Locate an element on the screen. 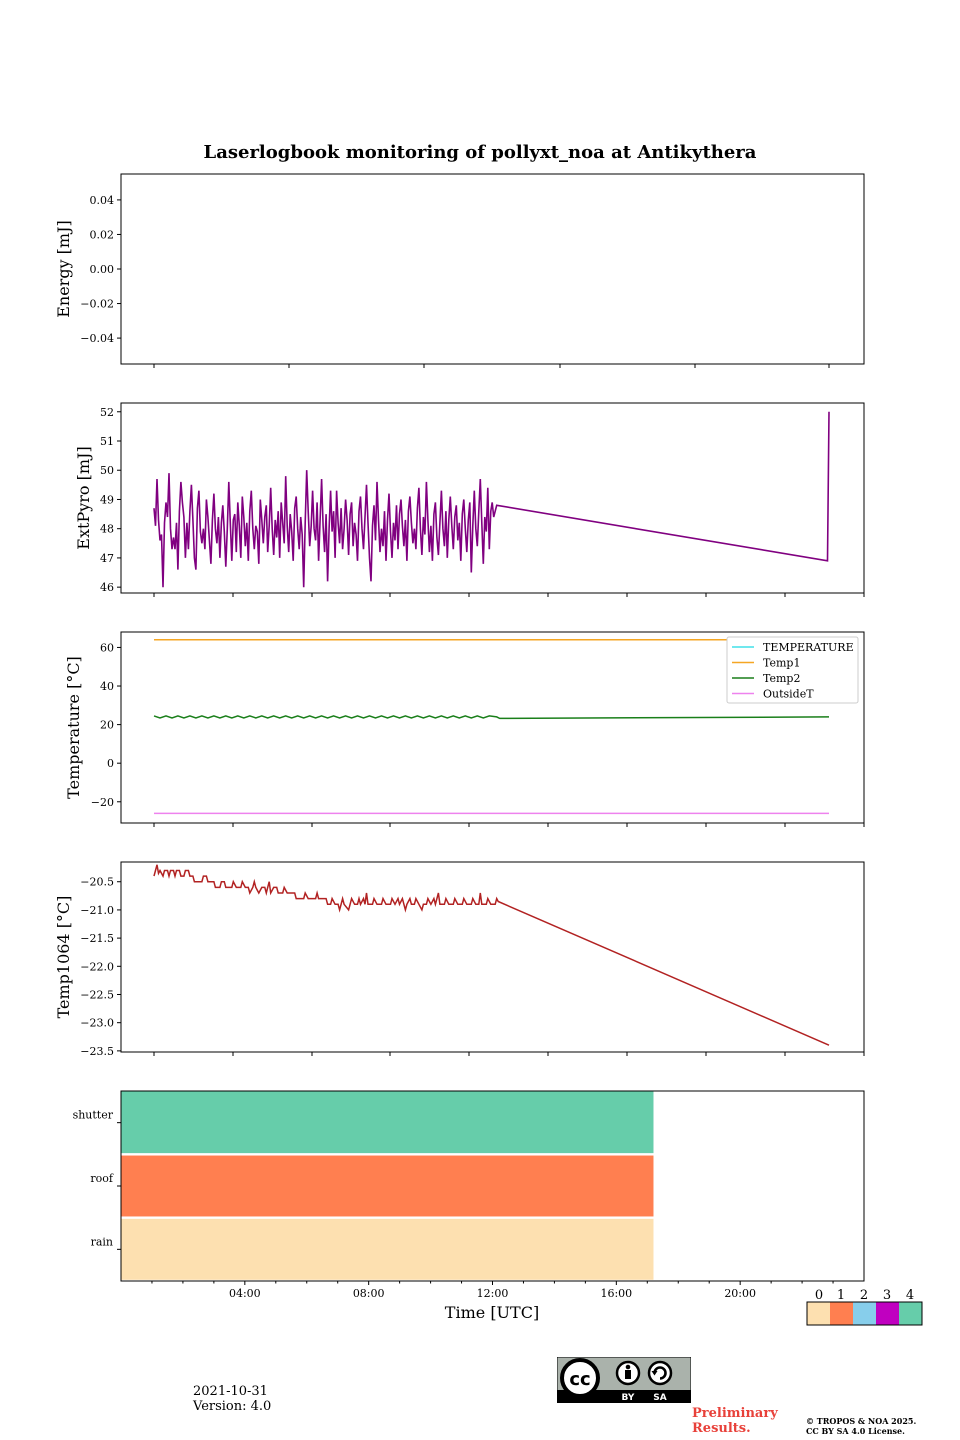  colorbar-frame is located at coordinates (864, 1313).